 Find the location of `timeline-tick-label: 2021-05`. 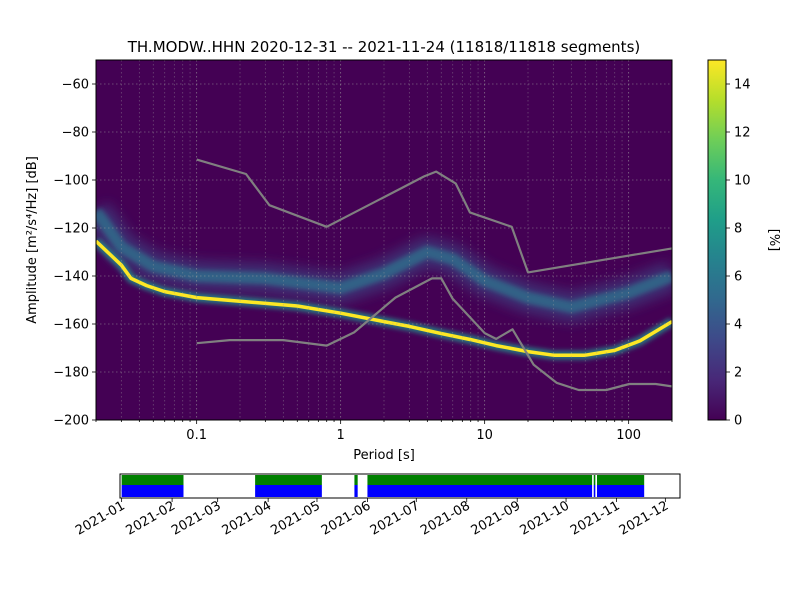

timeline-tick-label: 2021-05 is located at coordinates (295, 518).